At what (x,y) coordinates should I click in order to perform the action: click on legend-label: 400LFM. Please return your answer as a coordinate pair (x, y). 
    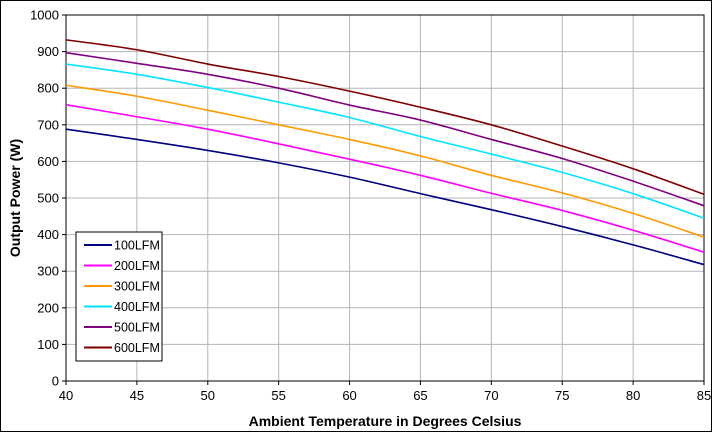
    Looking at the image, I should click on (137, 307).